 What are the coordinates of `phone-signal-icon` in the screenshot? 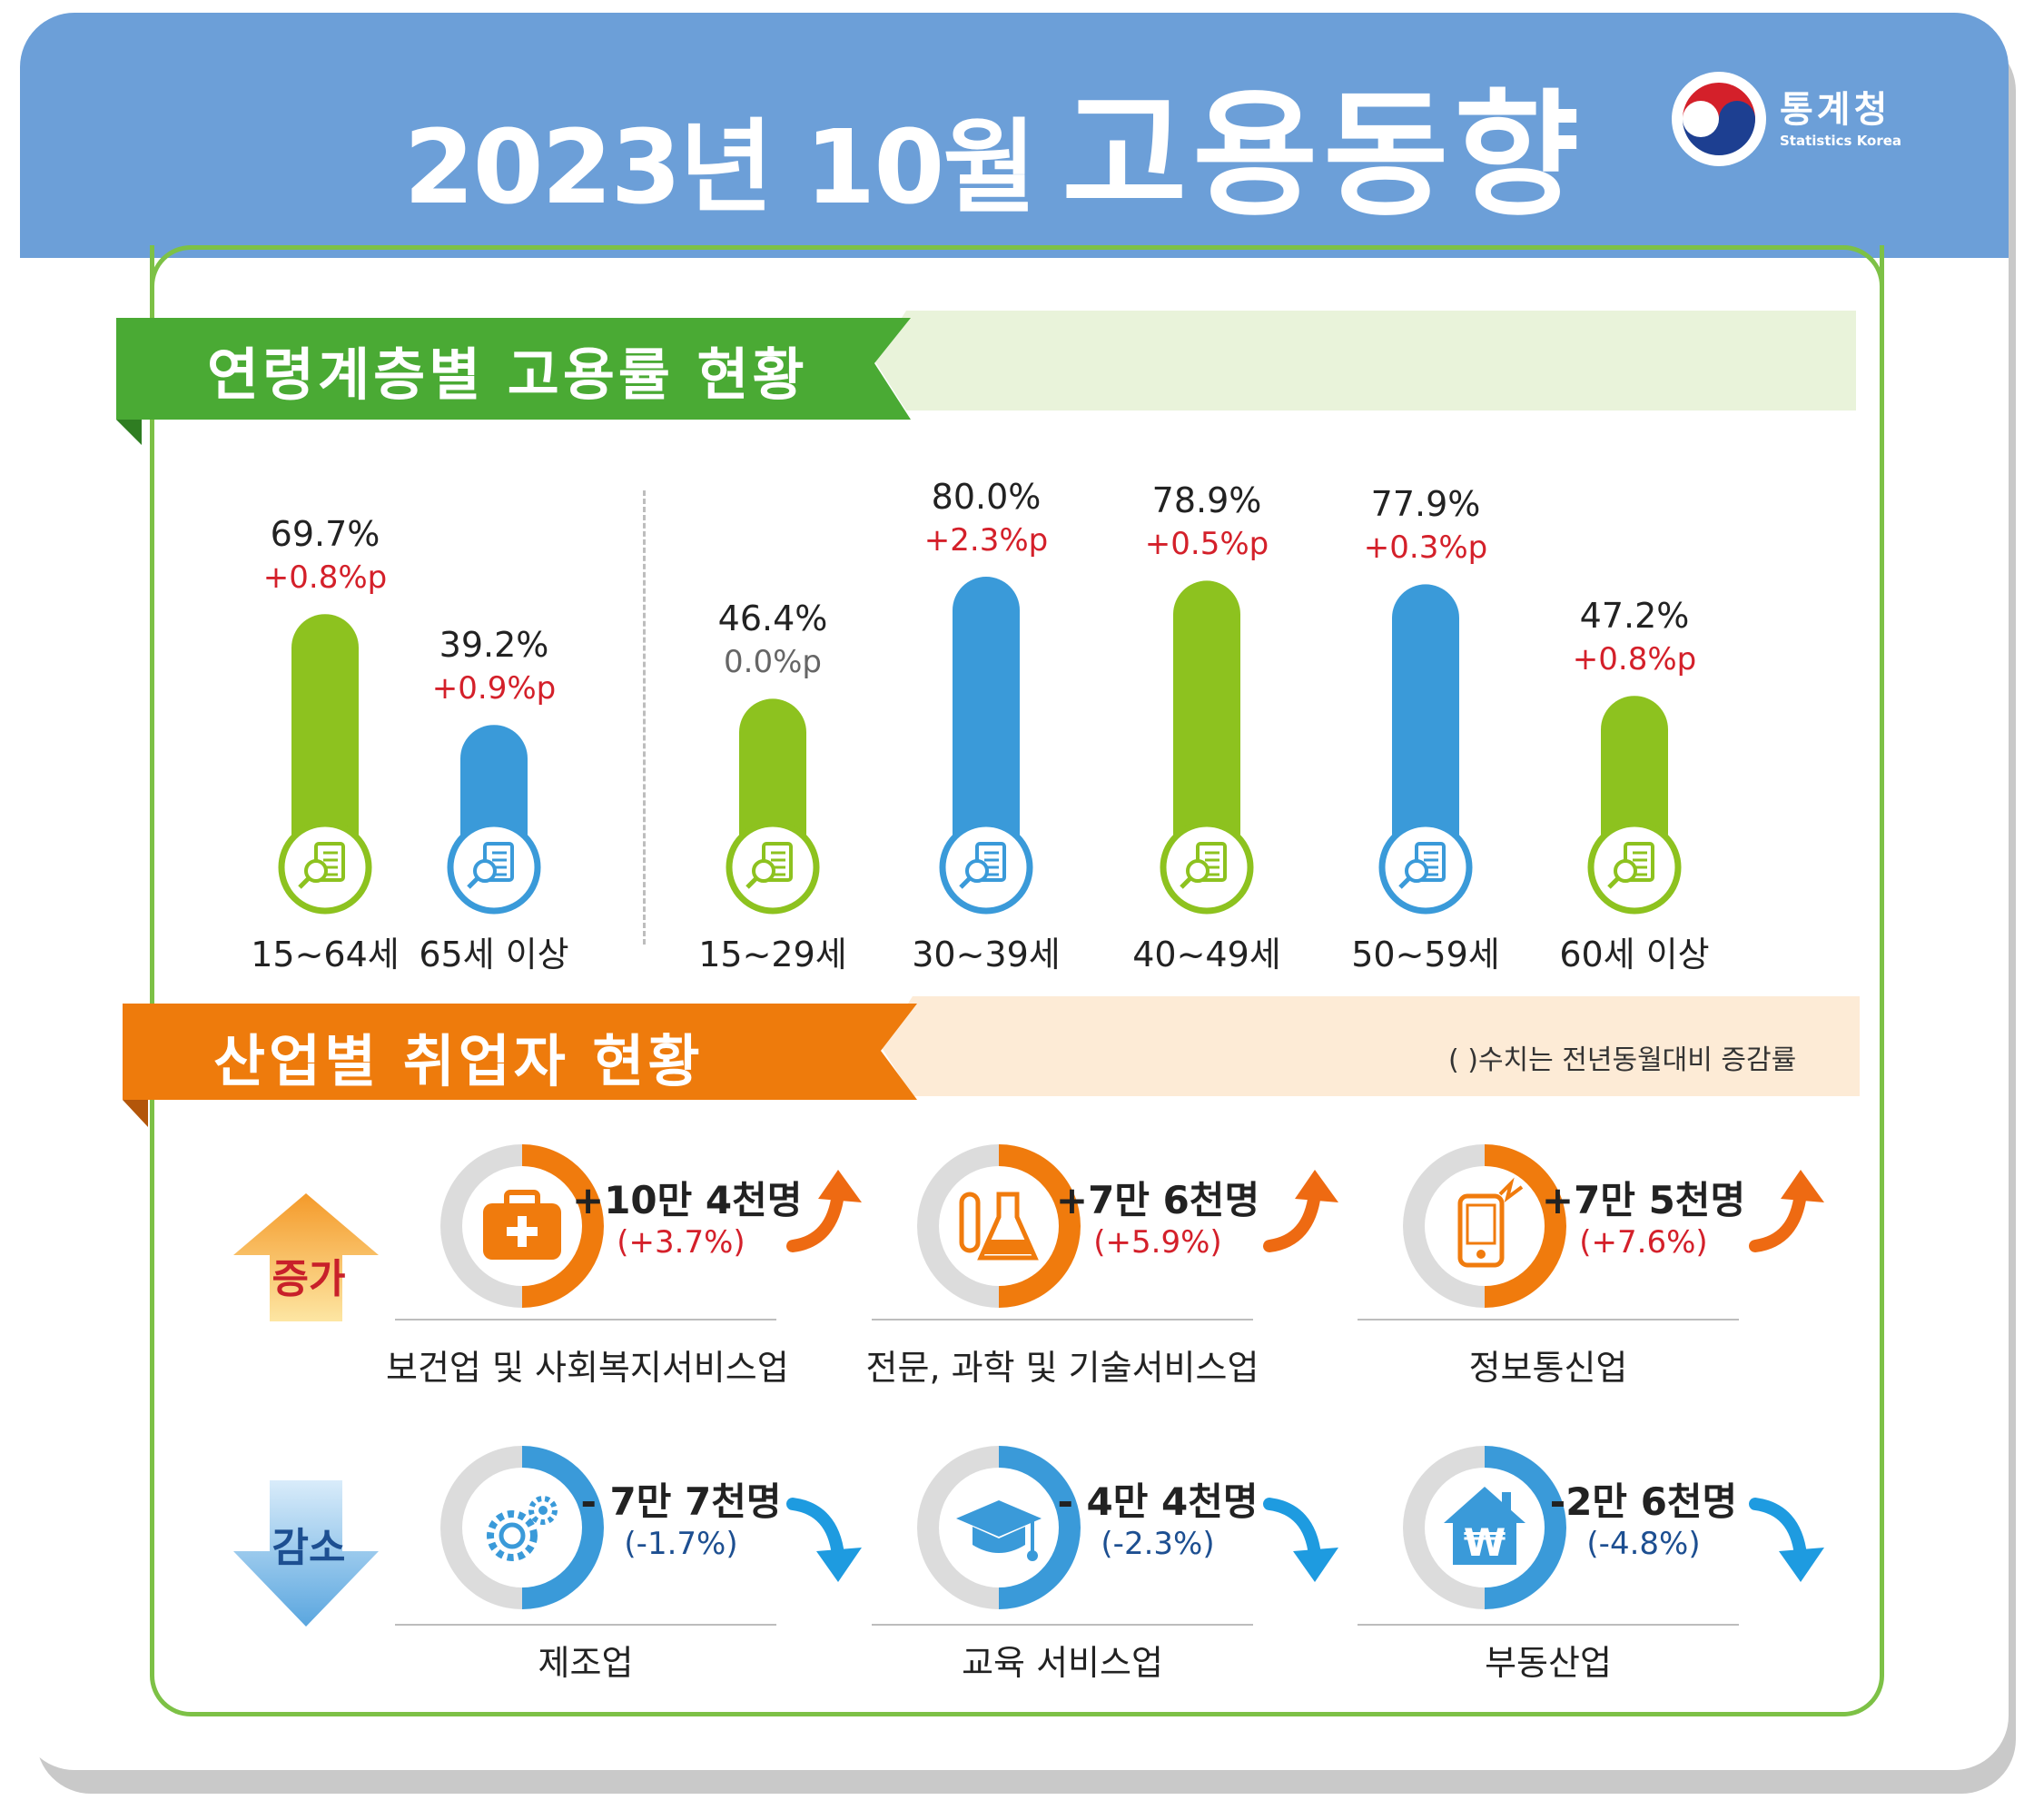 It's located at (1491, 1222).